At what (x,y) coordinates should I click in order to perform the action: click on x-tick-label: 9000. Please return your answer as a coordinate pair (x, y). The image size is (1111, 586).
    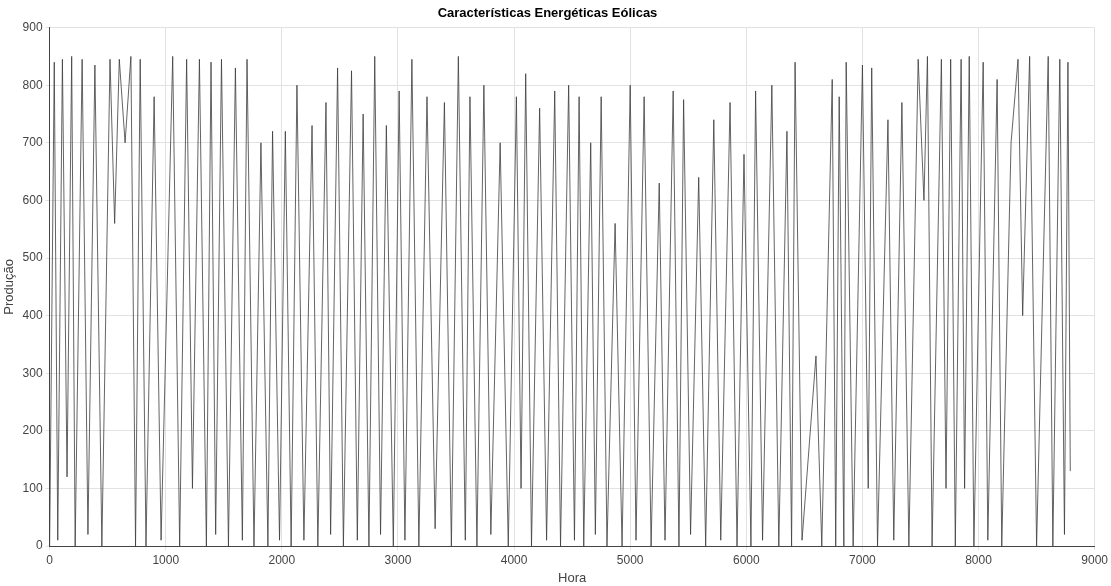
    Looking at the image, I should click on (1095, 559).